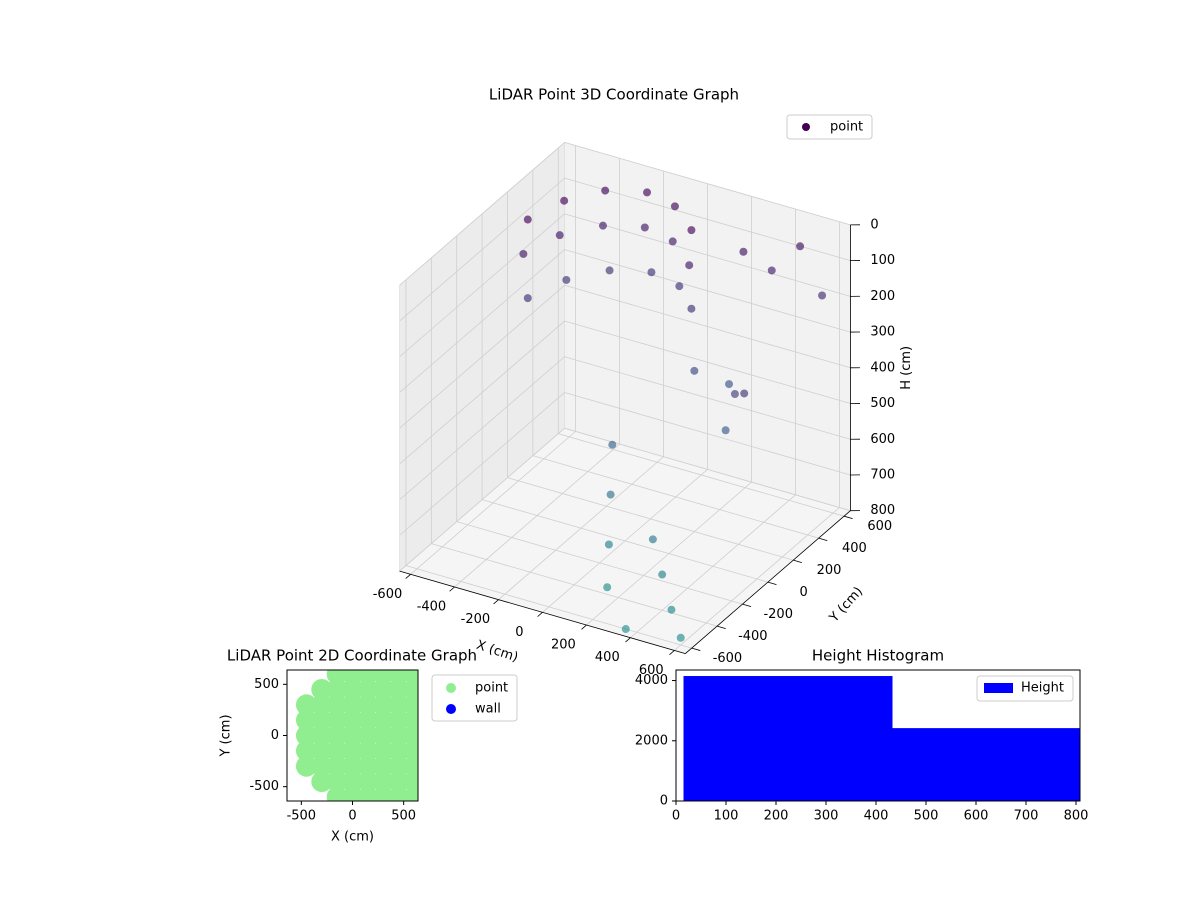 The width and height of the screenshot is (1200, 900). Describe the element at coordinates (352, 837) in the screenshot. I see `x-axis-label: X (cm)` at that location.